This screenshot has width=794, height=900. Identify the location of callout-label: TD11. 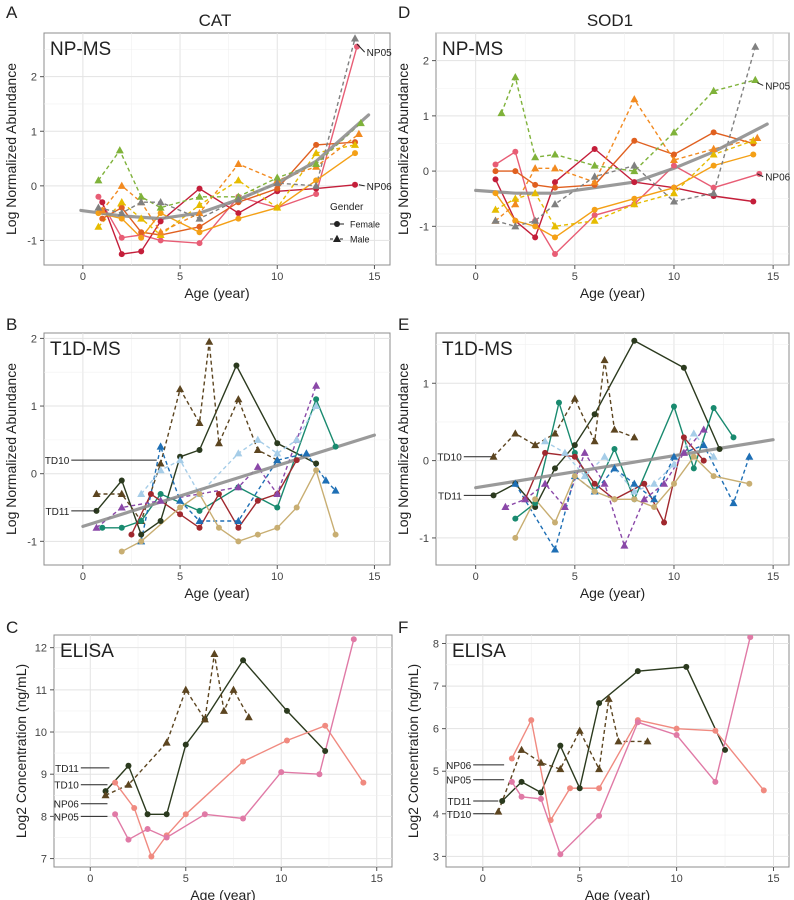
(58, 512).